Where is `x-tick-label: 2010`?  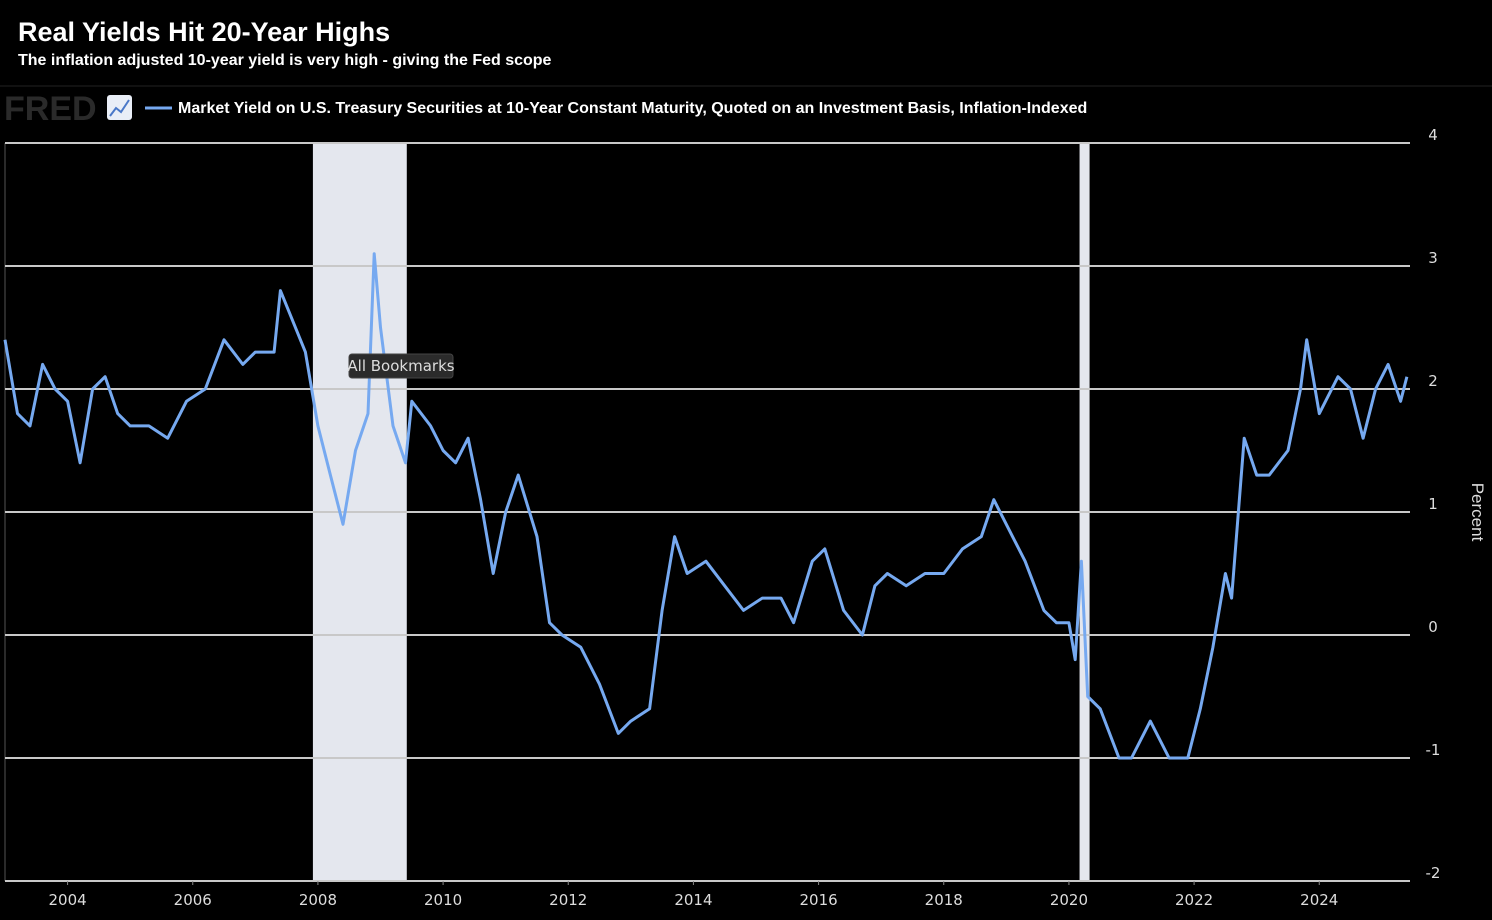
x-tick-label: 2010 is located at coordinates (443, 900).